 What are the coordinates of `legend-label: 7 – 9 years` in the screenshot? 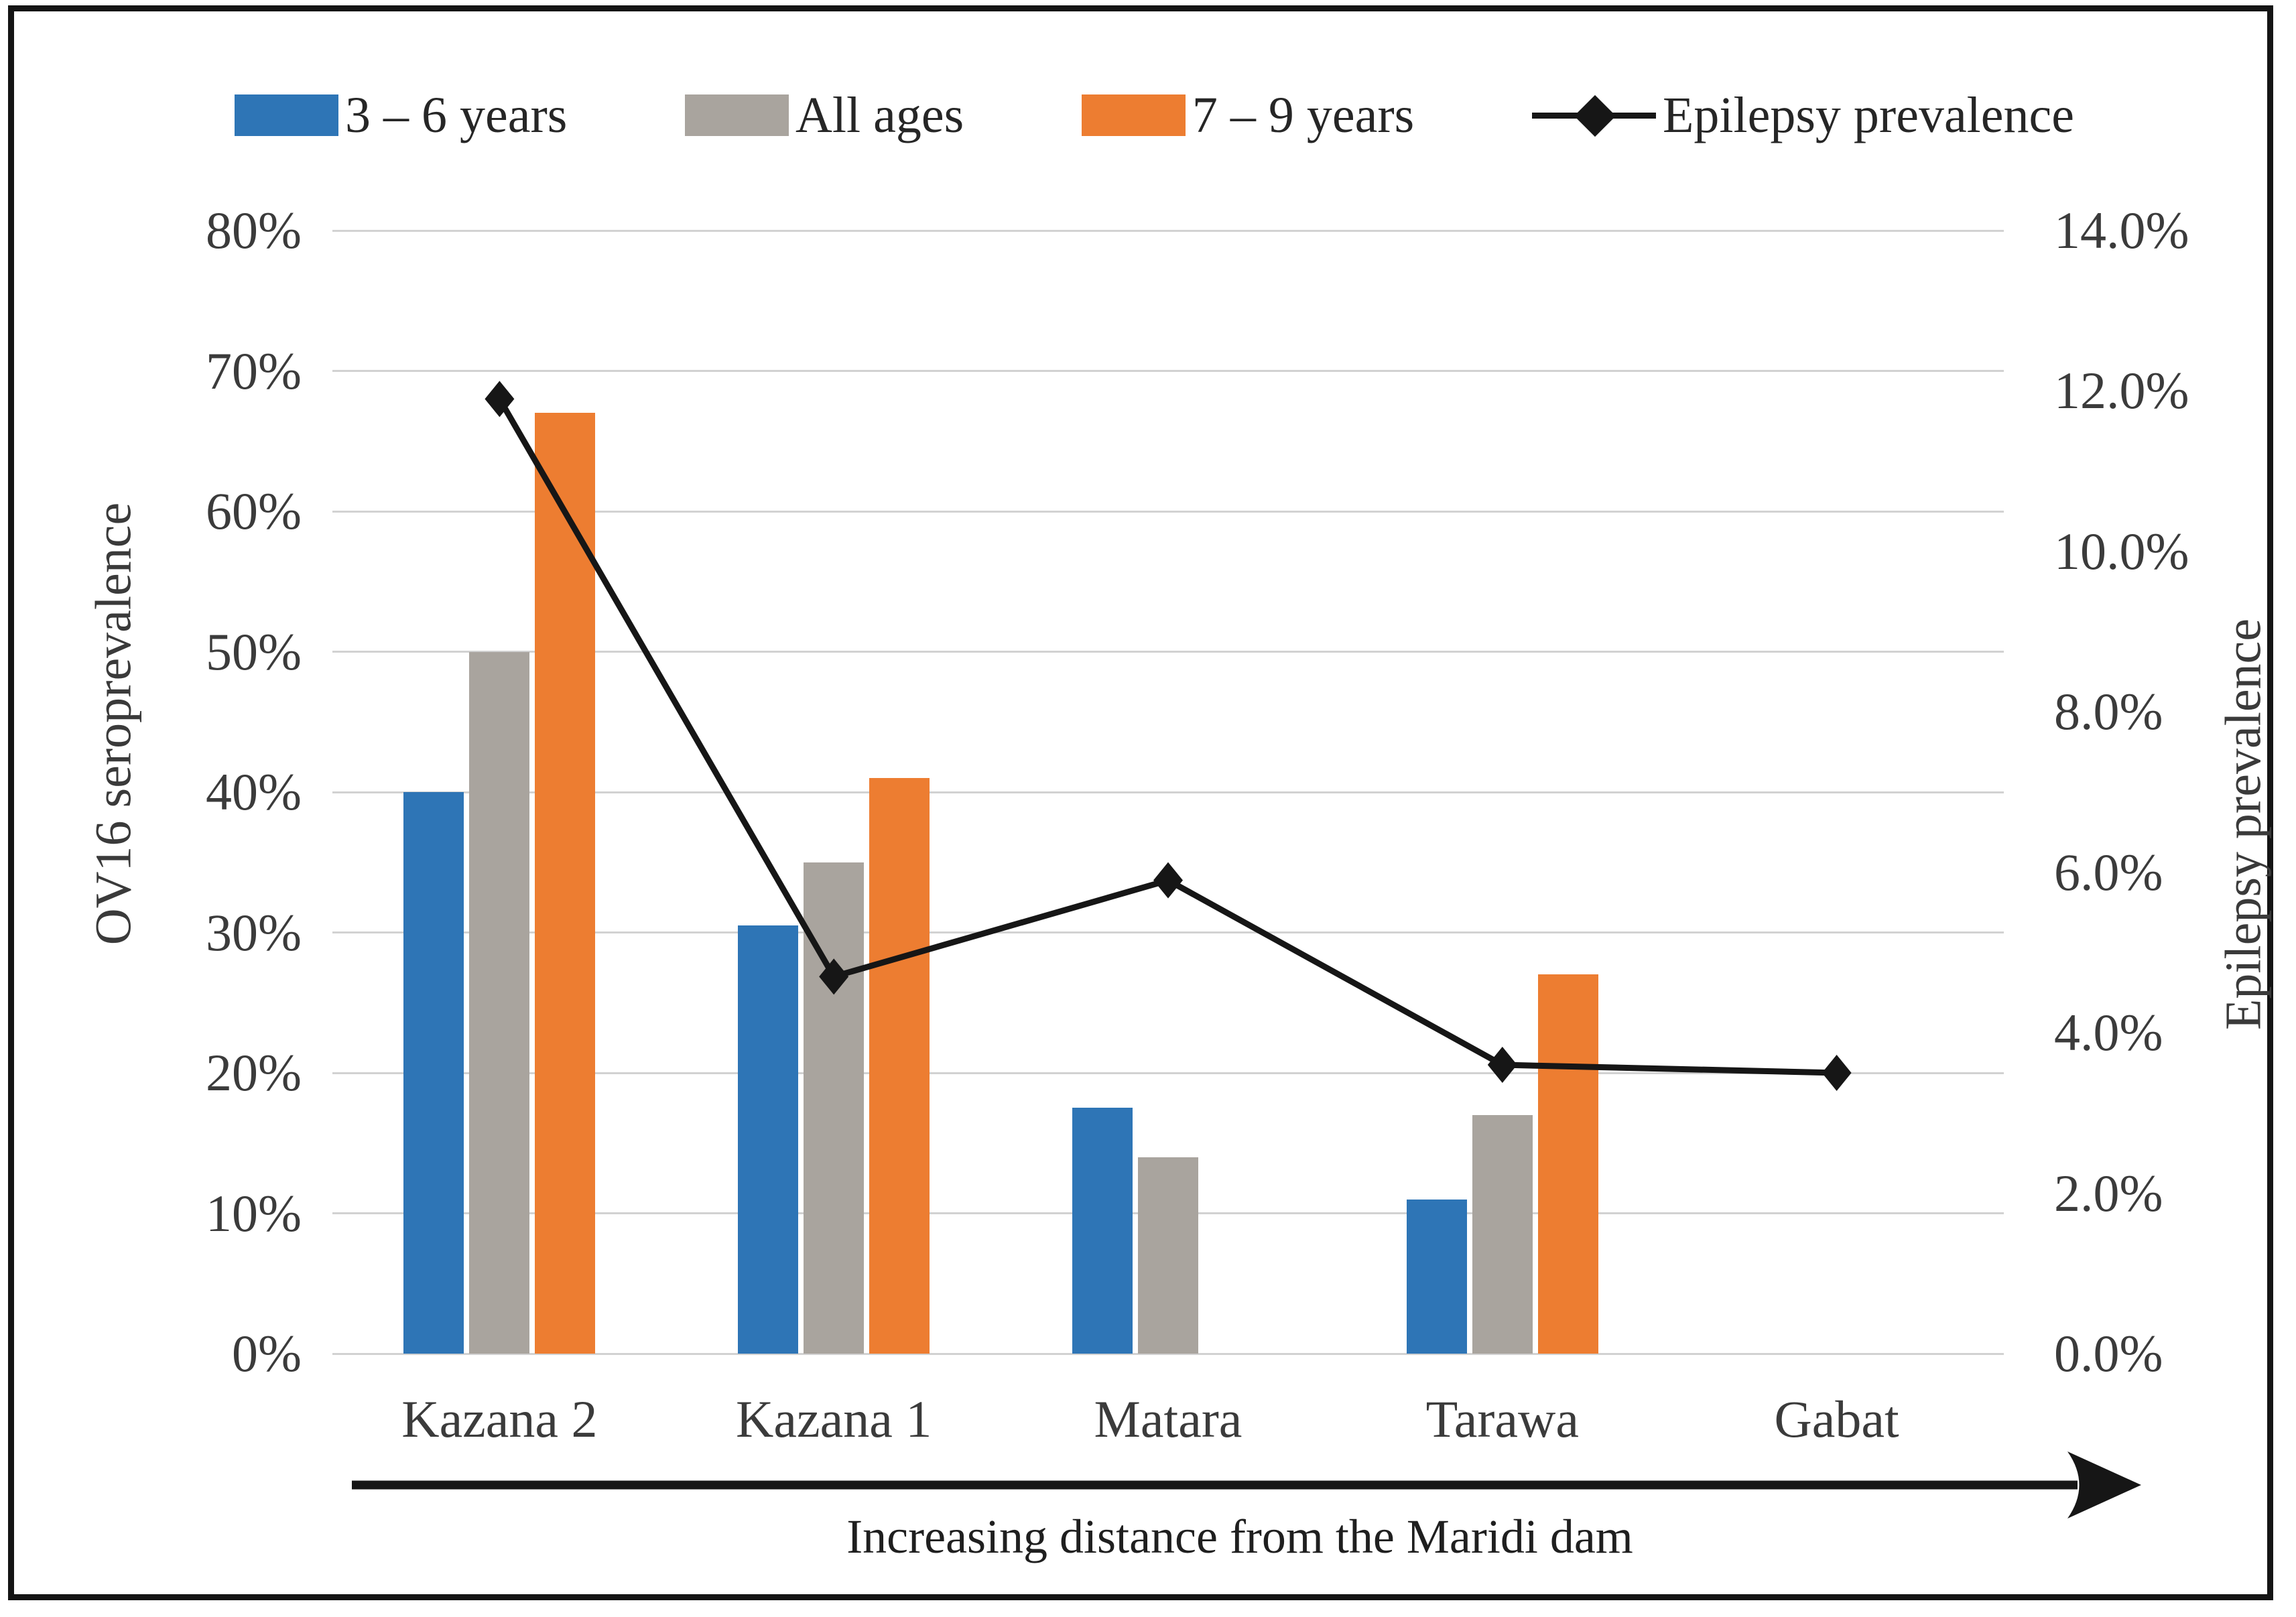 It's located at (1303, 114).